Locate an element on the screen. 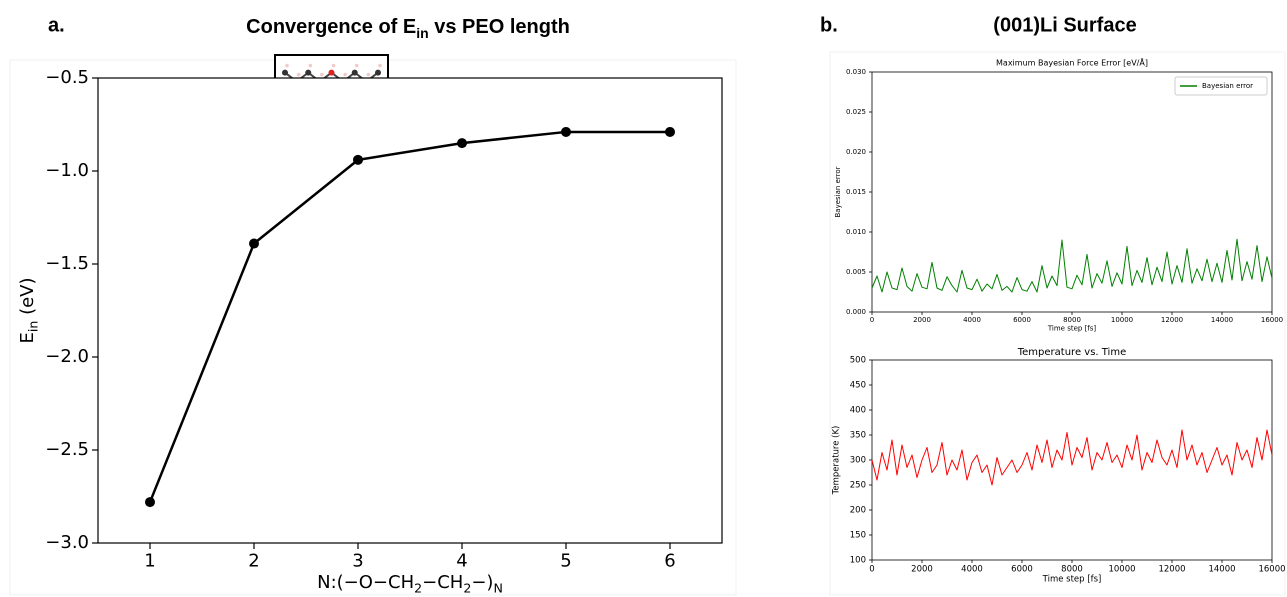 The width and height of the screenshot is (1287, 597). y-tick-label: 450 is located at coordinates (858, 386).